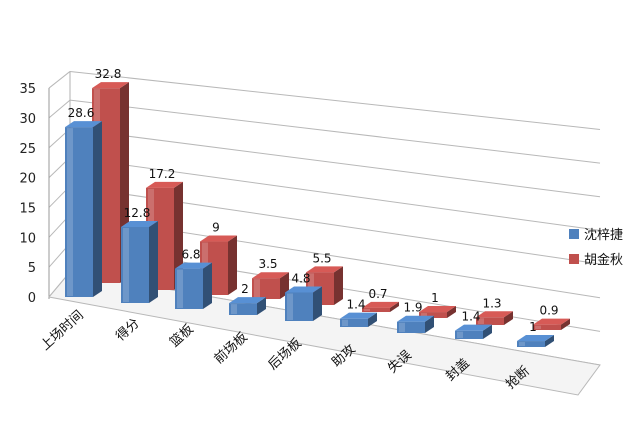 Image resolution: width=640 pixels, height=423 pixels. What do you see at coordinates (27, 179) in the screenshot?
I see `y-tick-label: 20` at bounding box center [27, 179].